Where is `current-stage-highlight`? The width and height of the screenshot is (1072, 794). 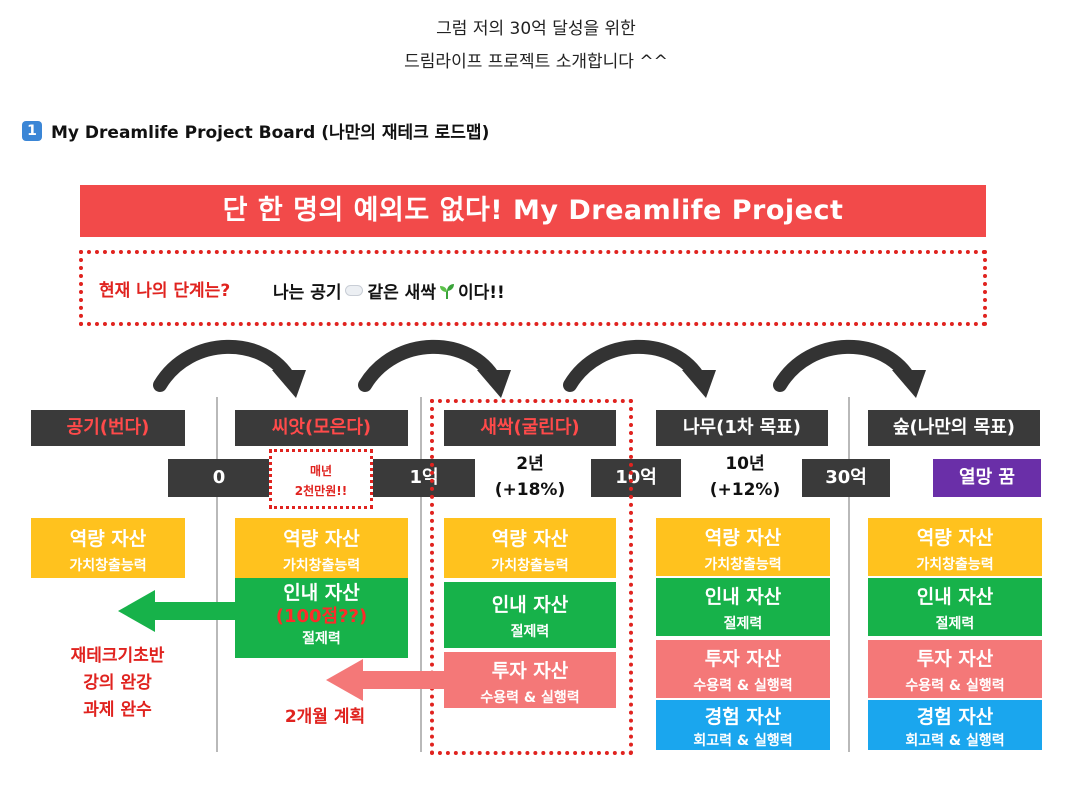
current-stage-highlight is located at coordinates (531, 577).